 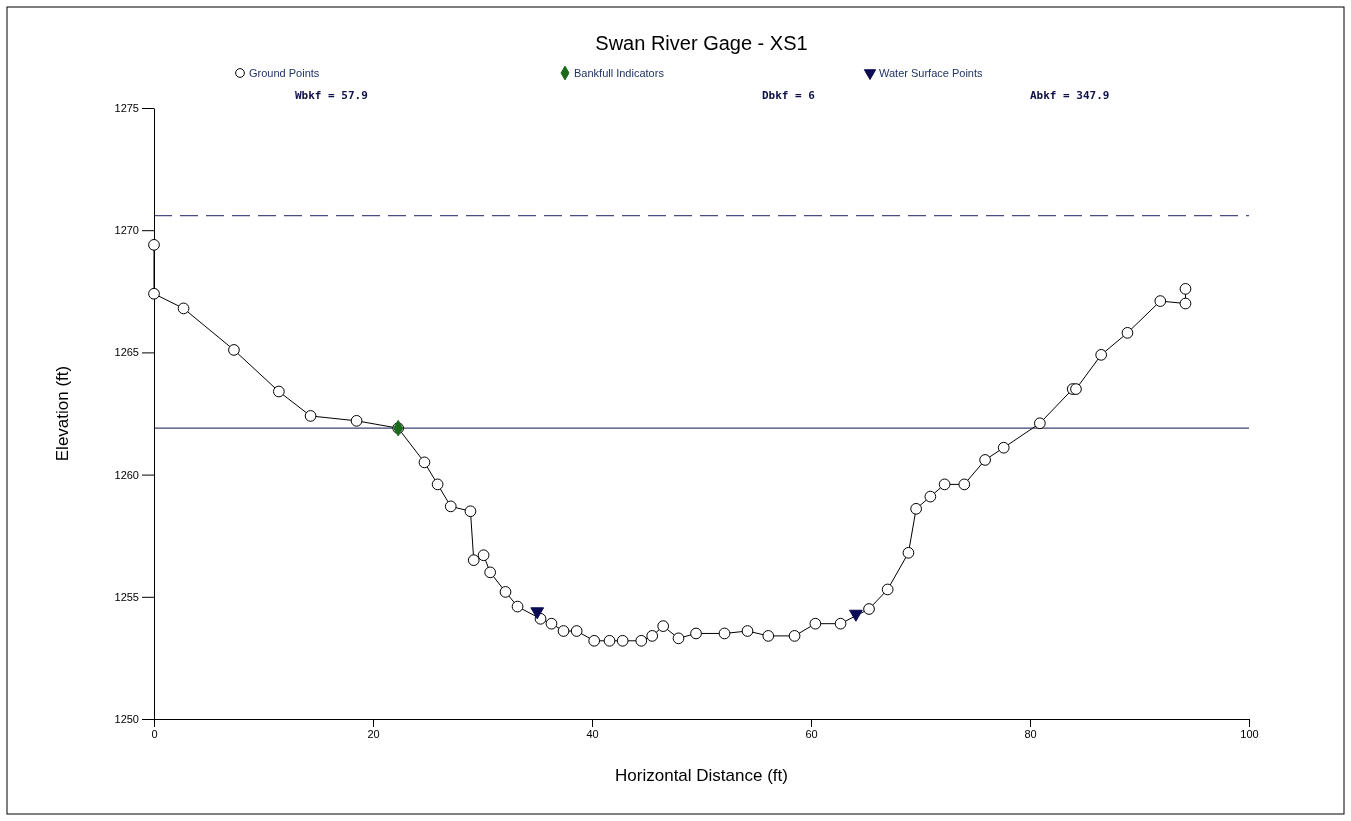 I want to click on chart-title: Swan River Gage - XS1, so click(x=701, y=43).